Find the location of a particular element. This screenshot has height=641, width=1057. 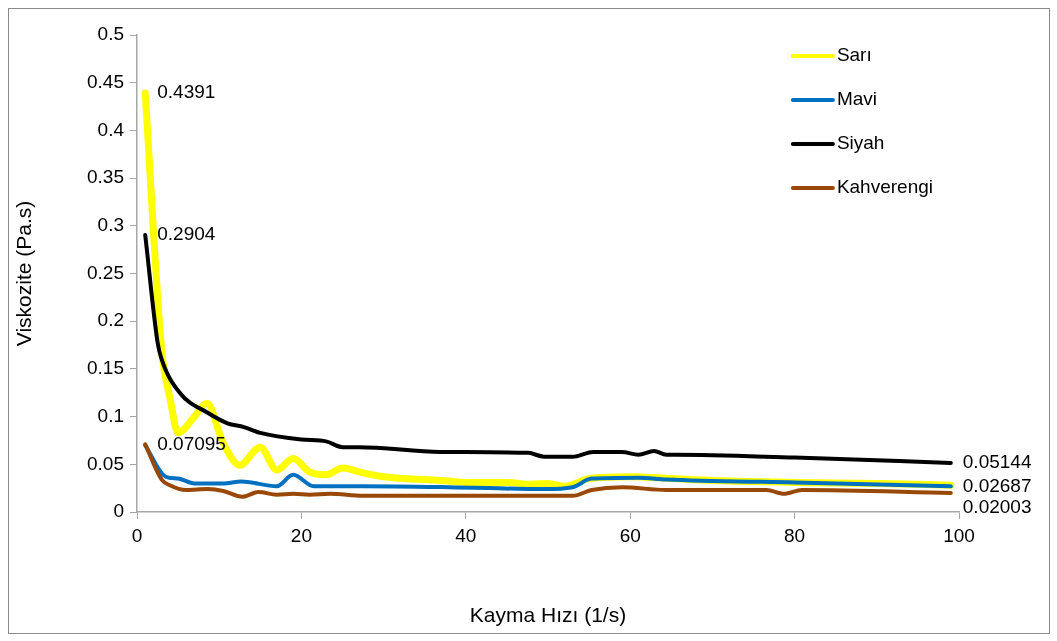

data-label: 0.05144 is located at coordinates (997, 462).